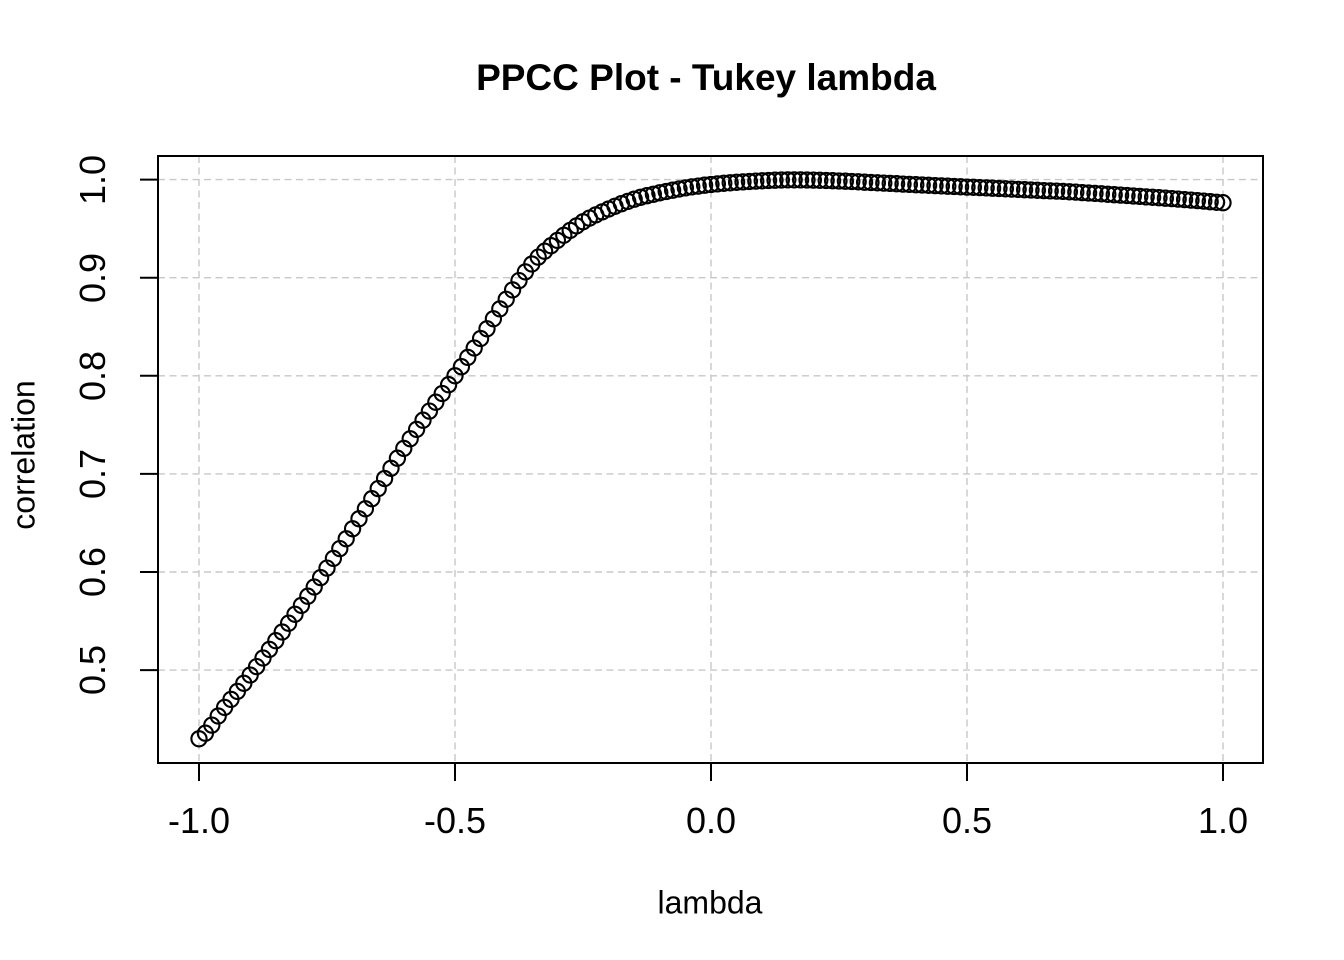 The image size is (1344, 960). Describe the element at coordinates (711, 820) in the screenshot. I see `x-tick-label: 0.0` at that location.